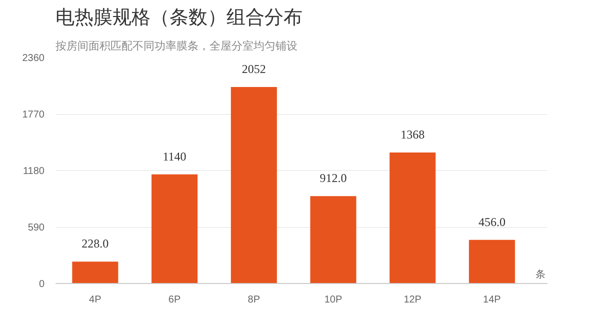 The height and width of the screenshot is (323, 592). Describe the element at coordinates (333, 300) in the screenshot. I see `x-tick-label: 10P` at that location.